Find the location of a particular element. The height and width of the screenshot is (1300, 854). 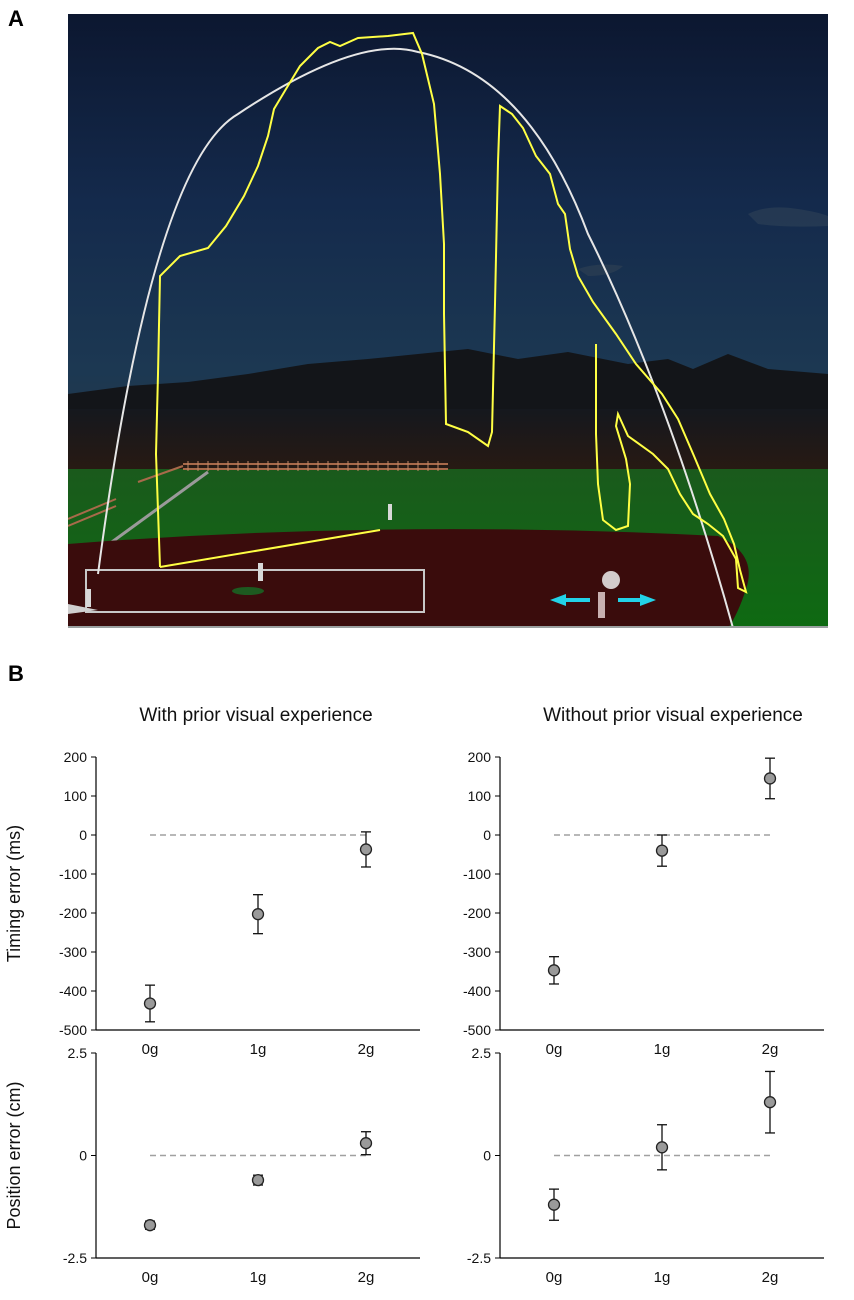

chart-1: 200 100 0 -100 -200 -300 -400 -500 0g 1g 2g is located at coordinates (643, 903).